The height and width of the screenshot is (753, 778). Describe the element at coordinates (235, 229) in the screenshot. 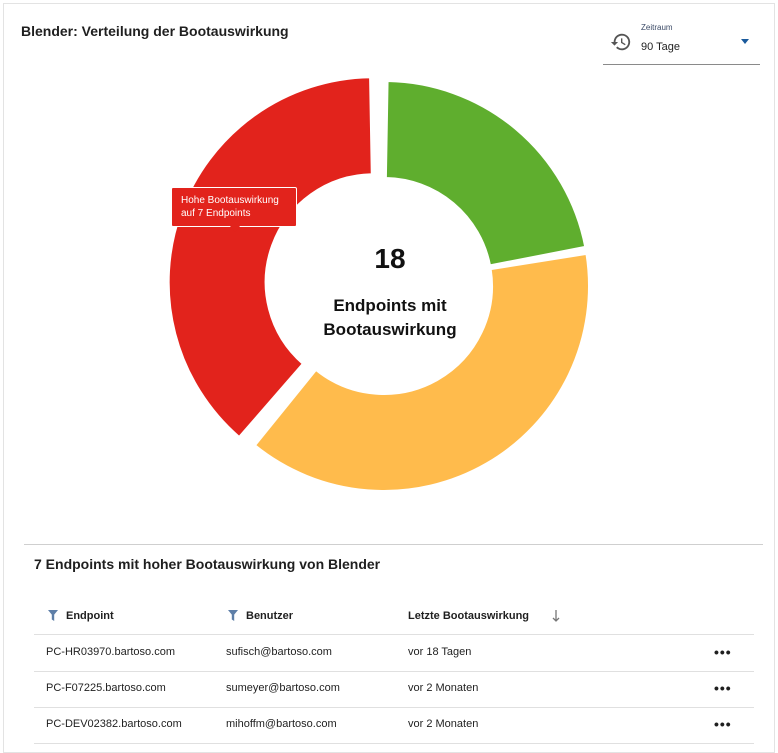

I see `tooltip-arrow` at that location.